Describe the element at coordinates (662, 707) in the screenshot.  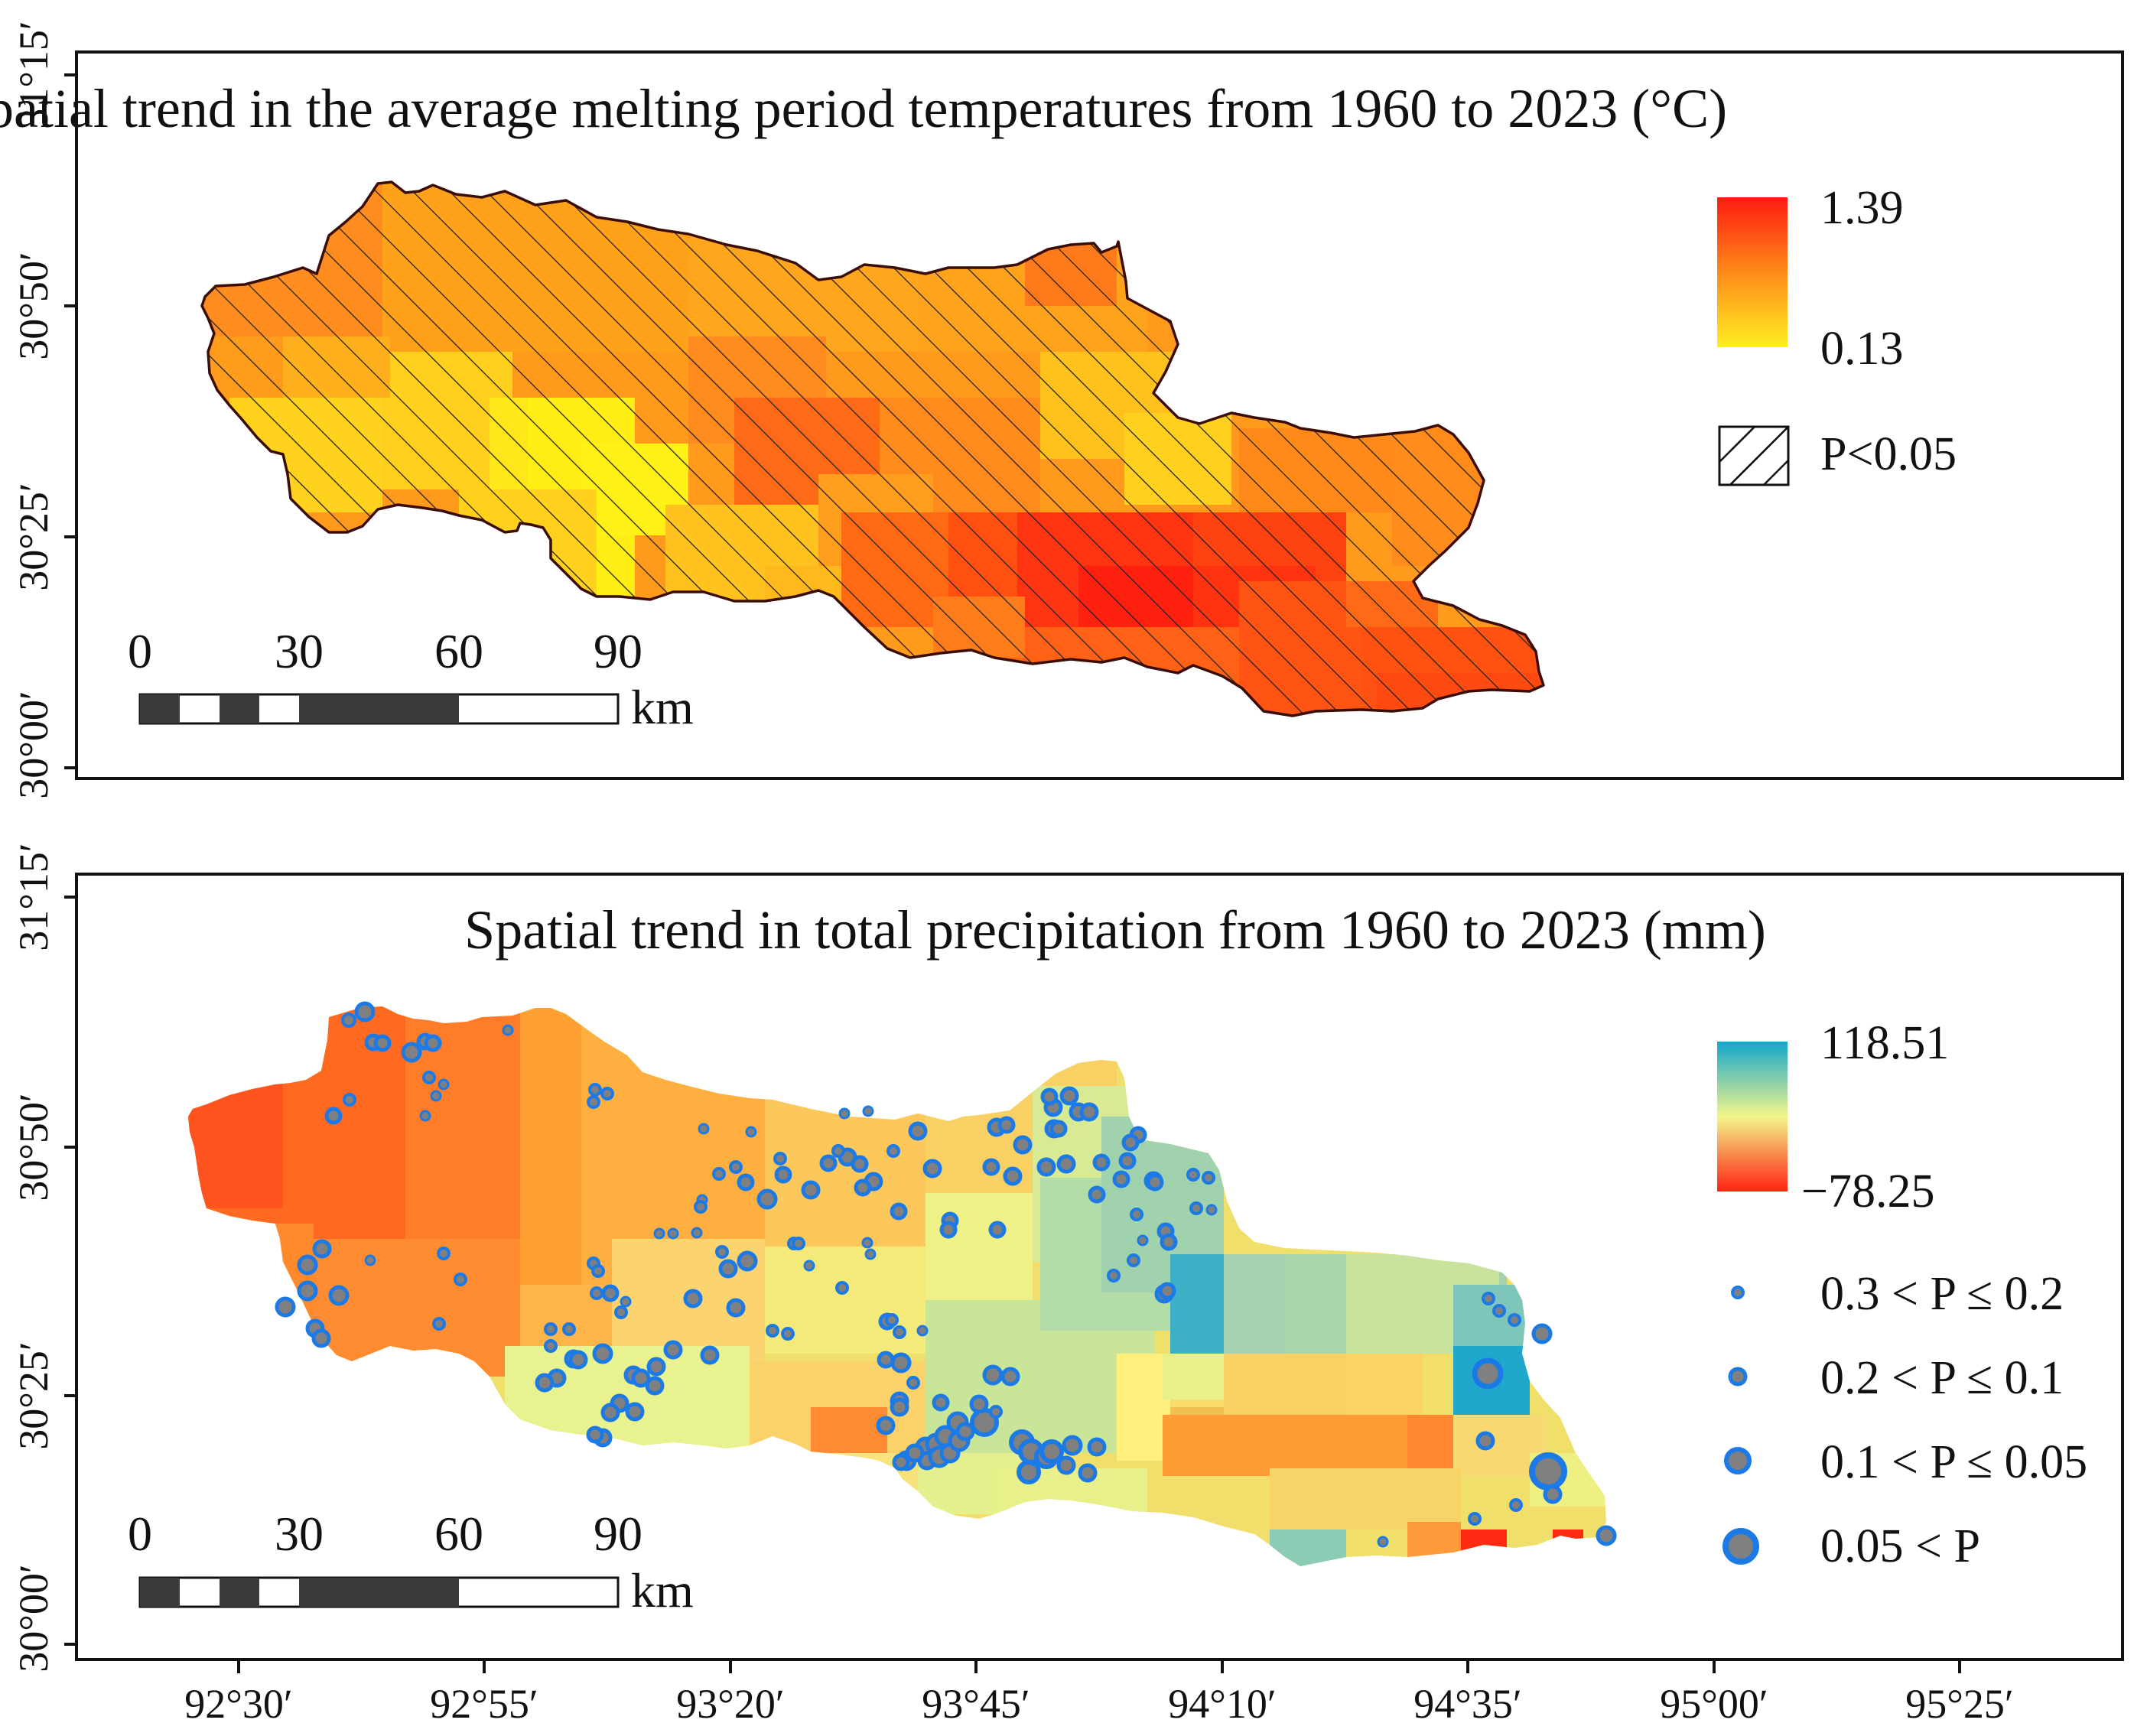
I see `scale-unit: km` at that location.